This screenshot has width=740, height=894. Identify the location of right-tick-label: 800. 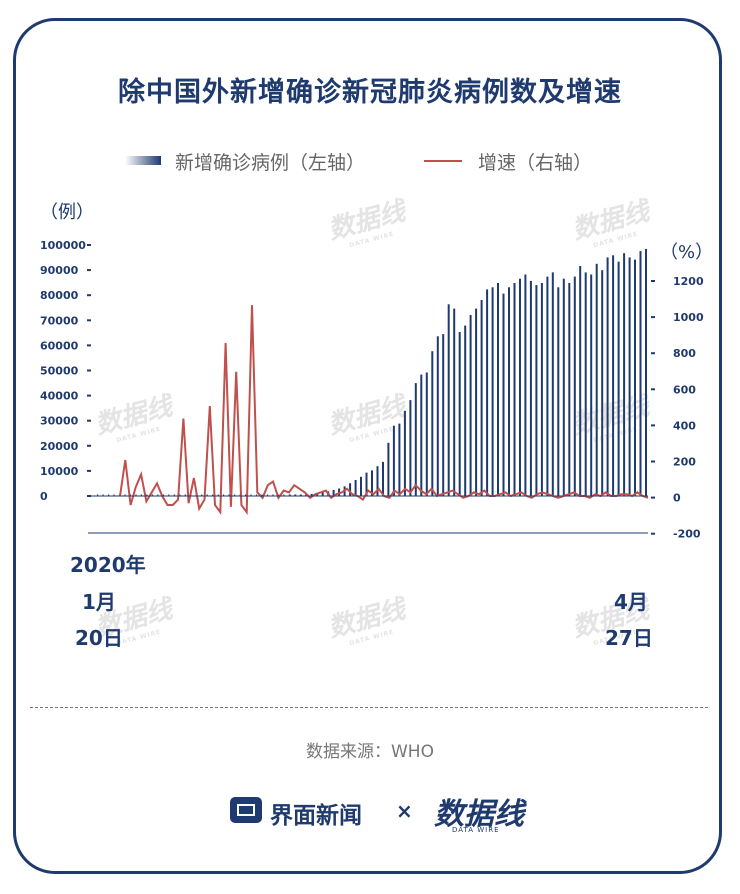
(684, 353).